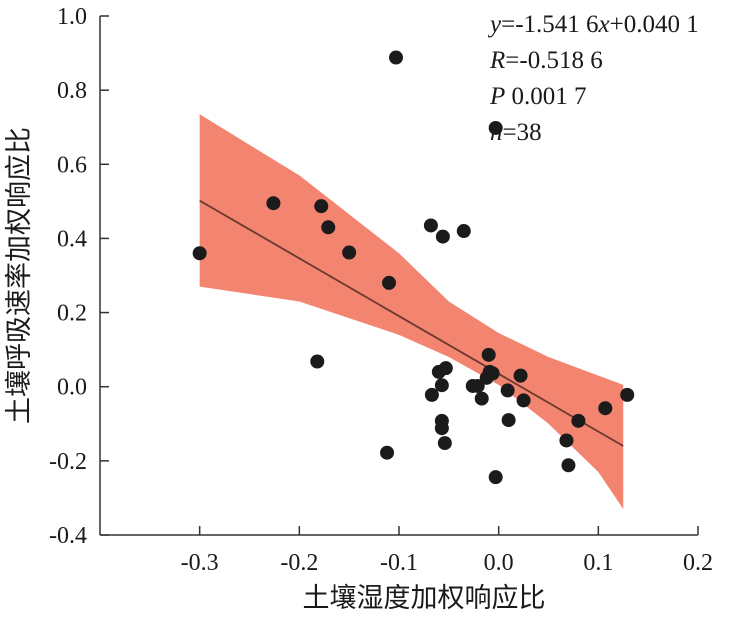 The width and height of the screenshot is (736, 617). What do you see at coordinates (497, 60) in the screenshot?
I see `annotation-variable: R` at bounding box center [497, 60].